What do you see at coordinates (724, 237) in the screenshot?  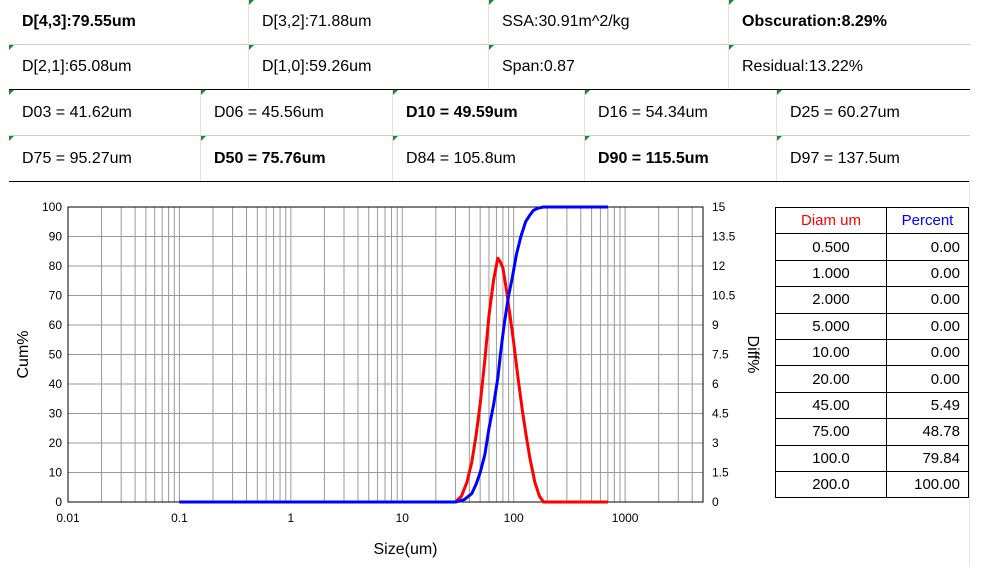 I see `y2-tick-label: 13.5` at bounding box center [724, 237].